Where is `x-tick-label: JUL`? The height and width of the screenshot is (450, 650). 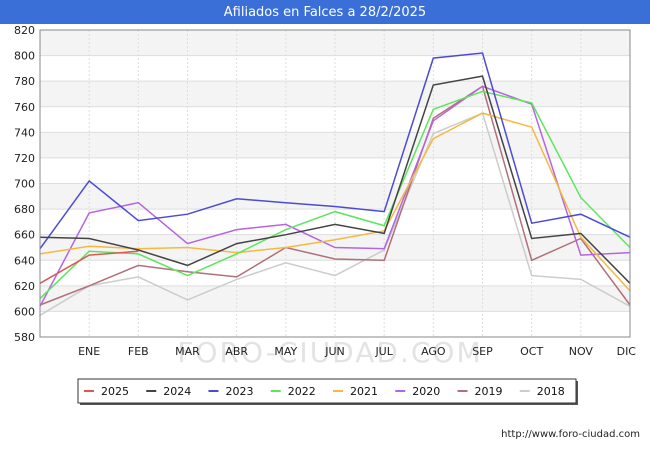
x-tick-label: JUL is located at coordinates (383, 351).